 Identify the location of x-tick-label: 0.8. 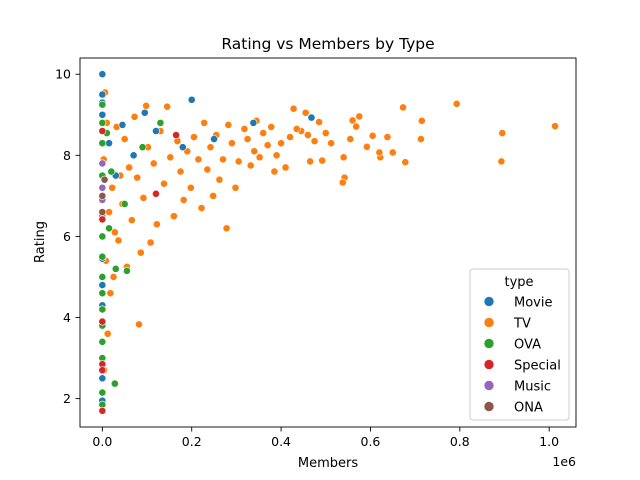
(460, 441).